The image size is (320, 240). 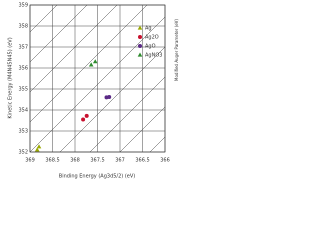 What do you see at coordinates (75, 161) in the screenshot?
I see `x-tick-label: 368` at bounding box center [75, 161].